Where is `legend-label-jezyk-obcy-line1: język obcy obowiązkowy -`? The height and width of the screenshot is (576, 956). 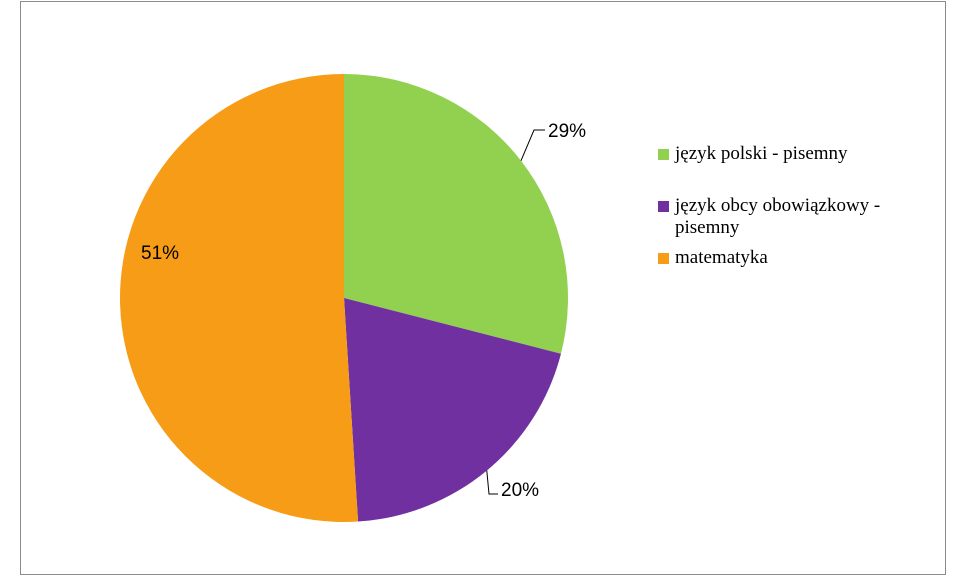 legend-label-jezyk-obcy-line1: język obcy obowiązkowy - is located at coordinates (778, 205).